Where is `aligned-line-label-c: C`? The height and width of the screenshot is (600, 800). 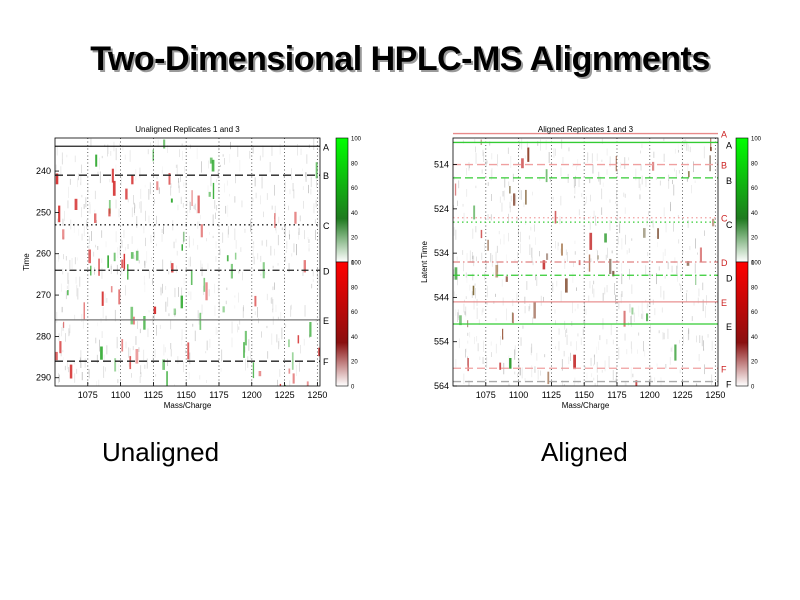
aligned-line-label-c: C is located at coordinates (729, 225).